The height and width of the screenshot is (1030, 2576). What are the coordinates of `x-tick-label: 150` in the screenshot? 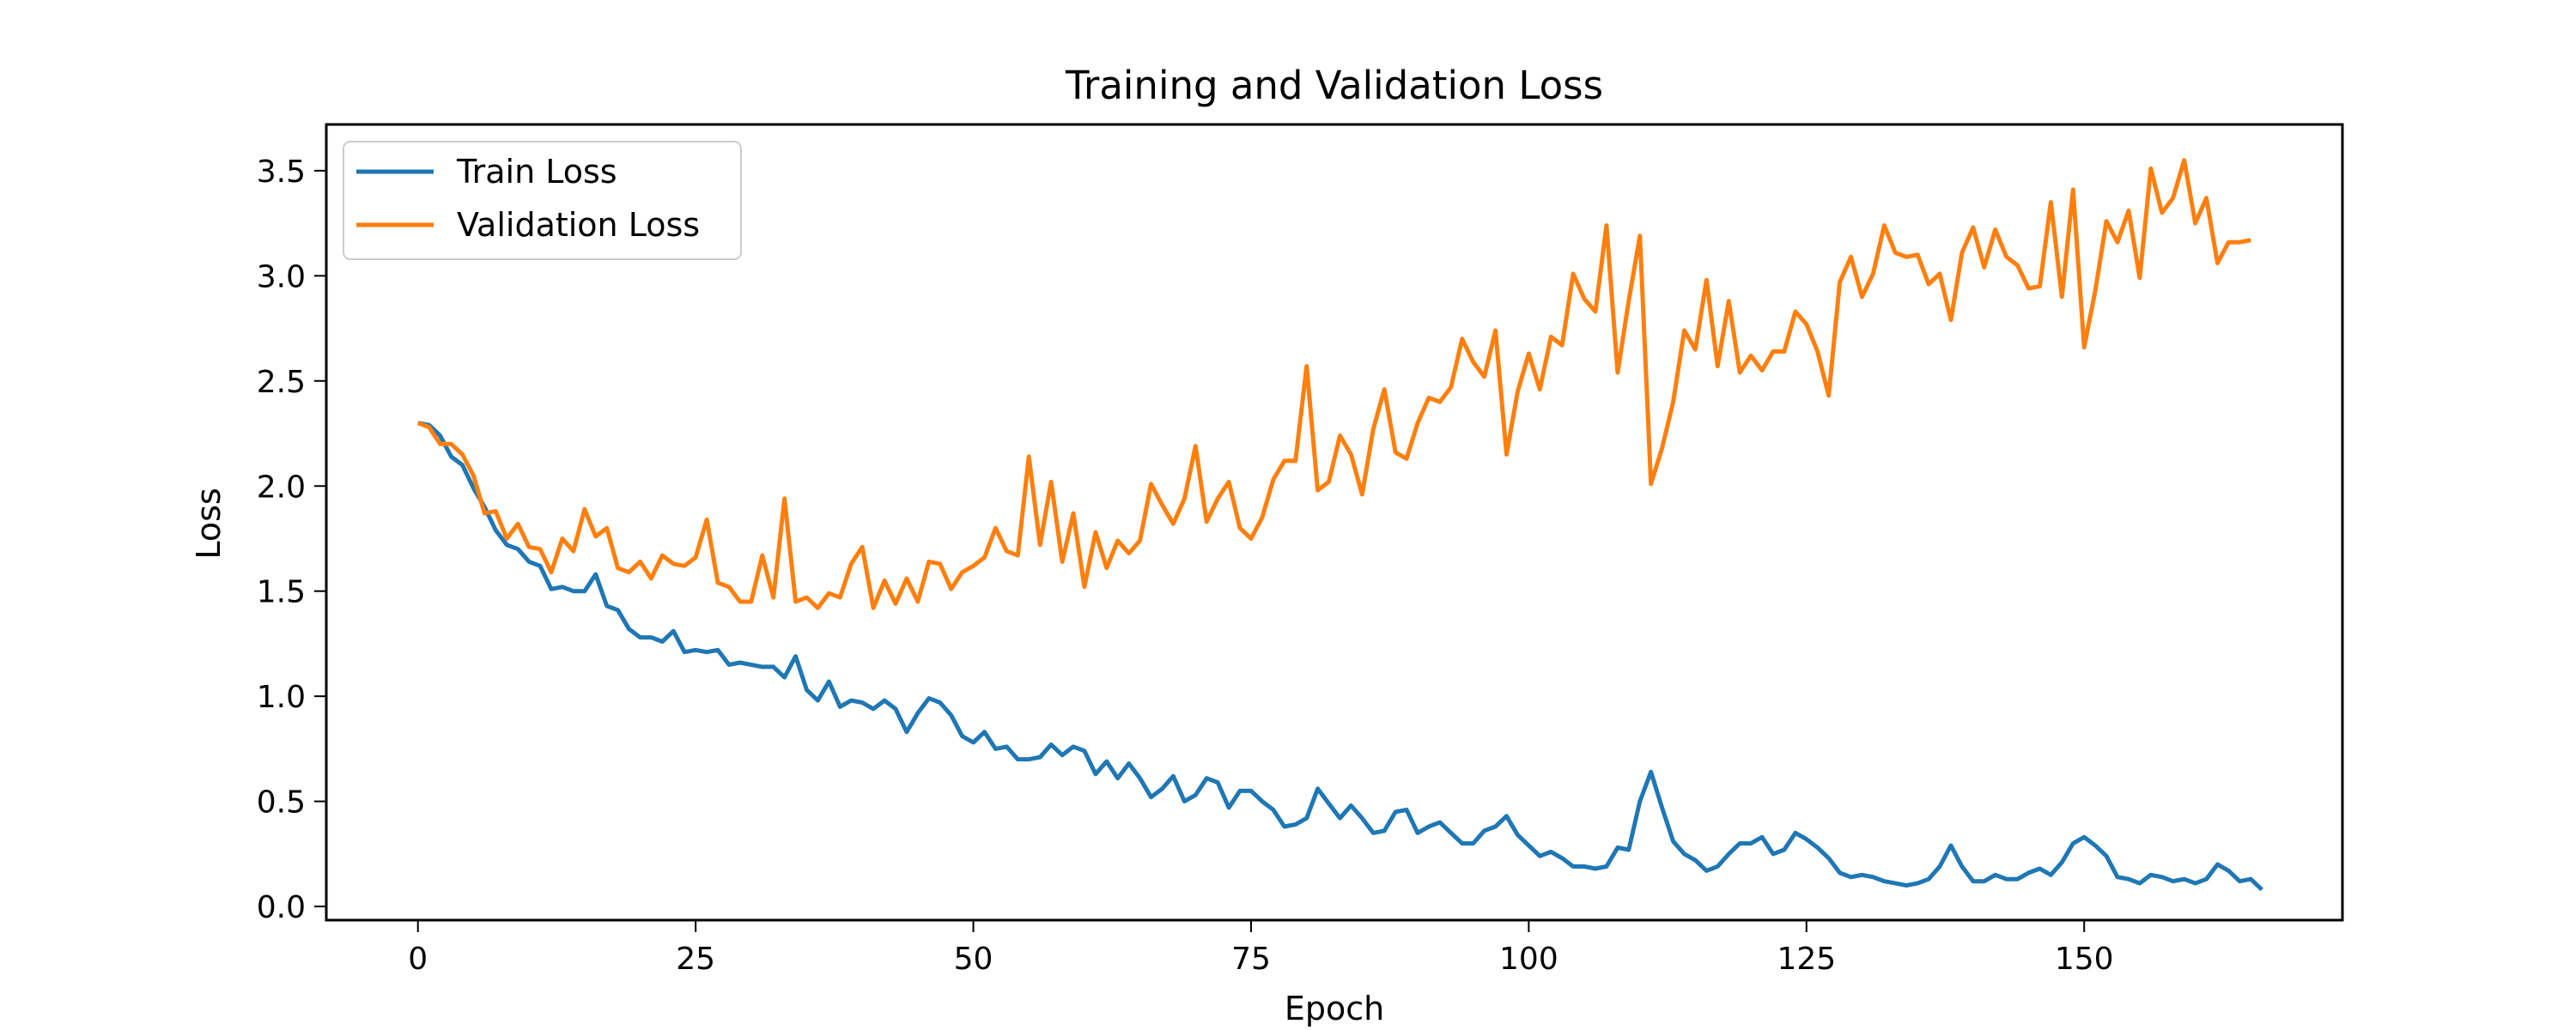 It's located at (2084, 959).